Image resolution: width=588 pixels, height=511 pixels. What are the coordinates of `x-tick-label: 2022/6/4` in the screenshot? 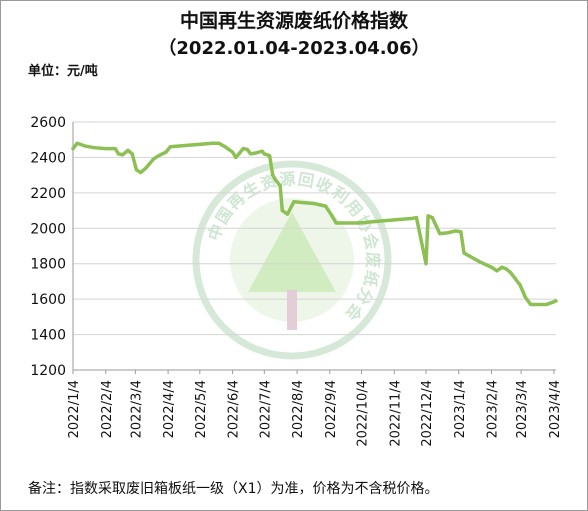 It's located at (234, 409).